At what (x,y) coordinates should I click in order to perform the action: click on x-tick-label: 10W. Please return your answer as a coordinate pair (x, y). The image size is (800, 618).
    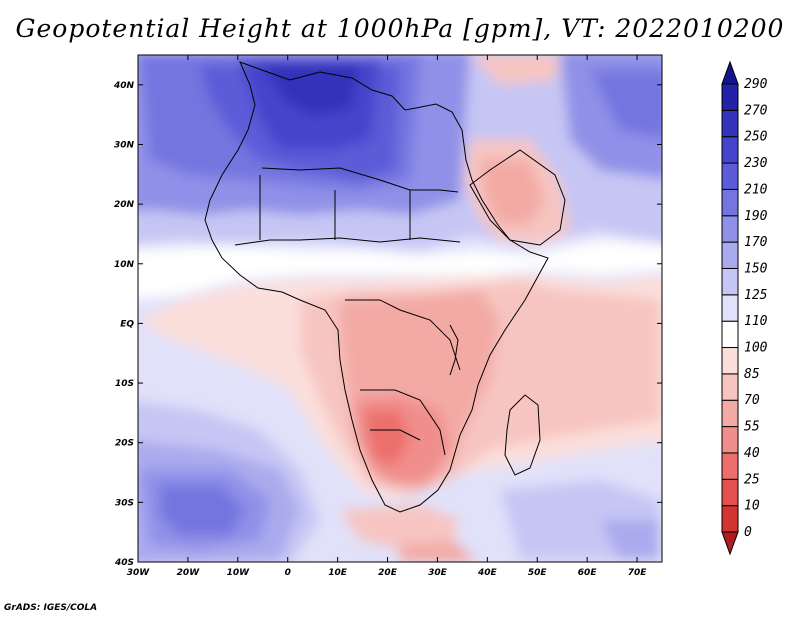
    Looking at the image, I should click on (239, 573).